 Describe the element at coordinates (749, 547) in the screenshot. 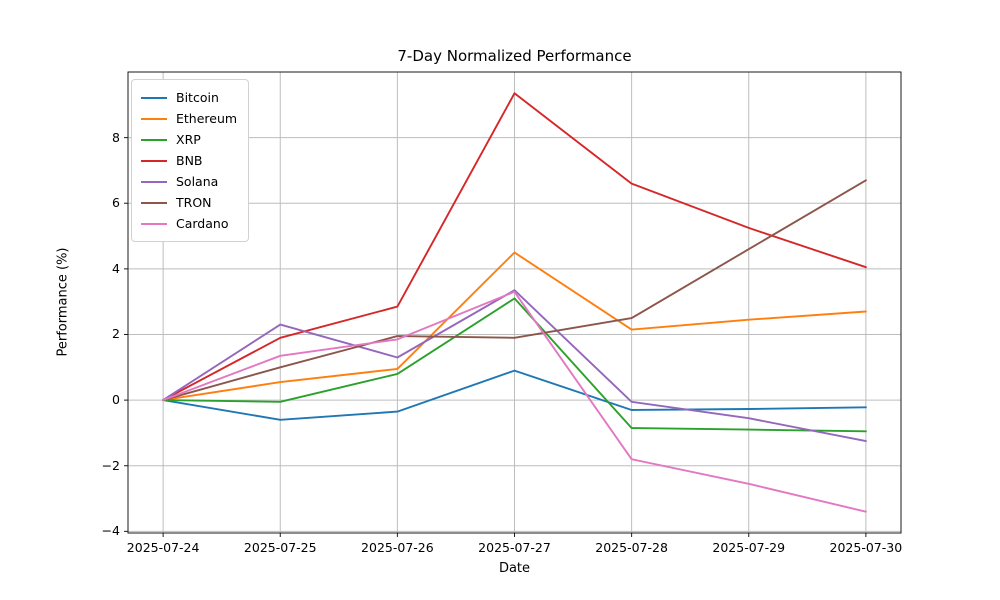

I see `x-tick-label: 2025-07-29` at that location.